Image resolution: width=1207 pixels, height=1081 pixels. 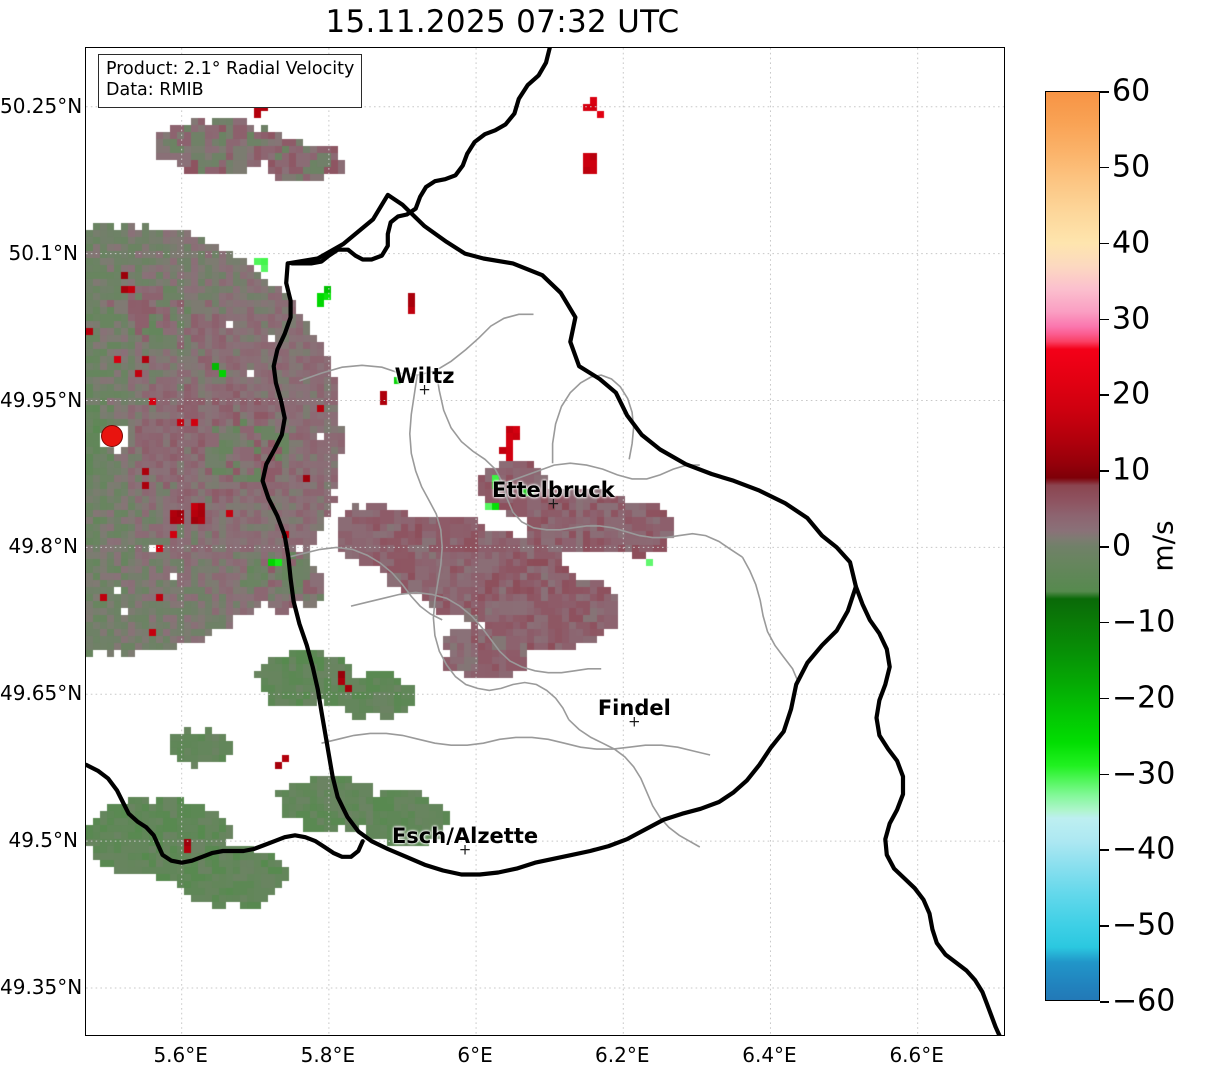 I want to click on city-label: Ettelbruck, so click(x=553, y=490).